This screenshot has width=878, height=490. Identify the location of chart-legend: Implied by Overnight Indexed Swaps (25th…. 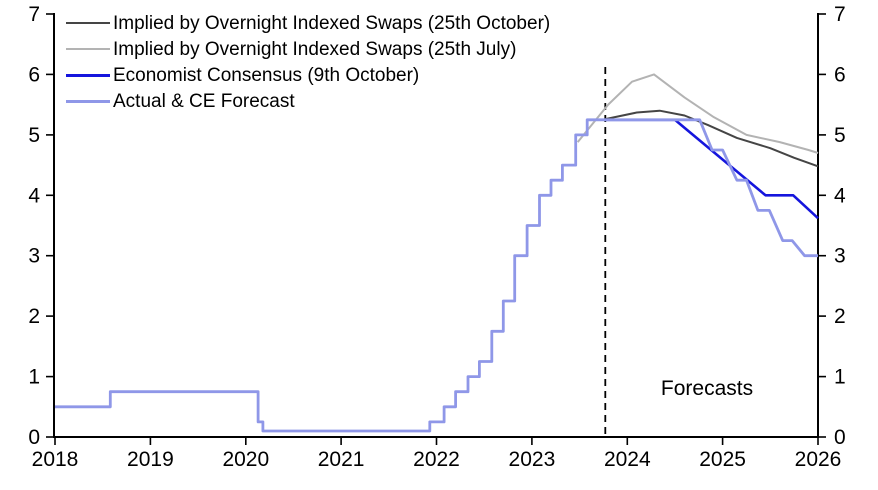
(308, 62).